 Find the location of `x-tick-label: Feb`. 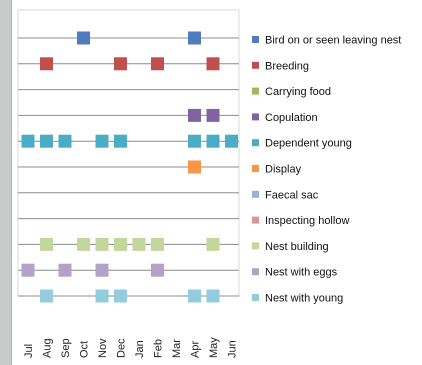

x-tick-label: Feb is located at coordinates (159, 348).